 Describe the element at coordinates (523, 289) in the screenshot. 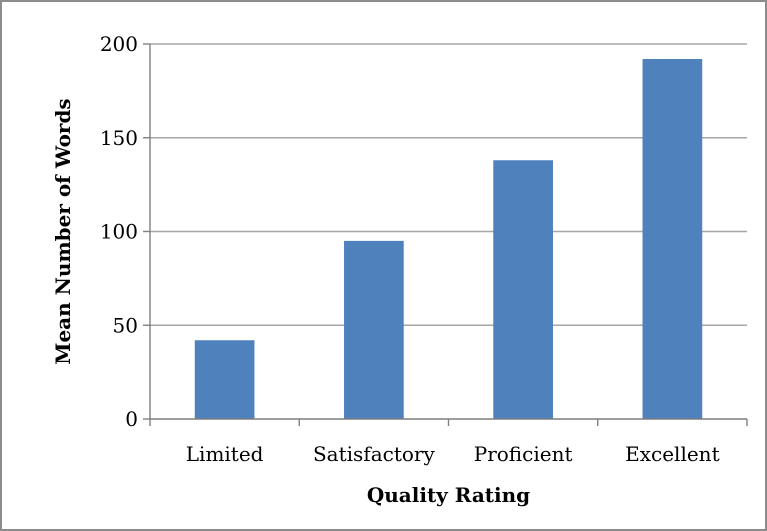

I see `bar-proficient` at that location.